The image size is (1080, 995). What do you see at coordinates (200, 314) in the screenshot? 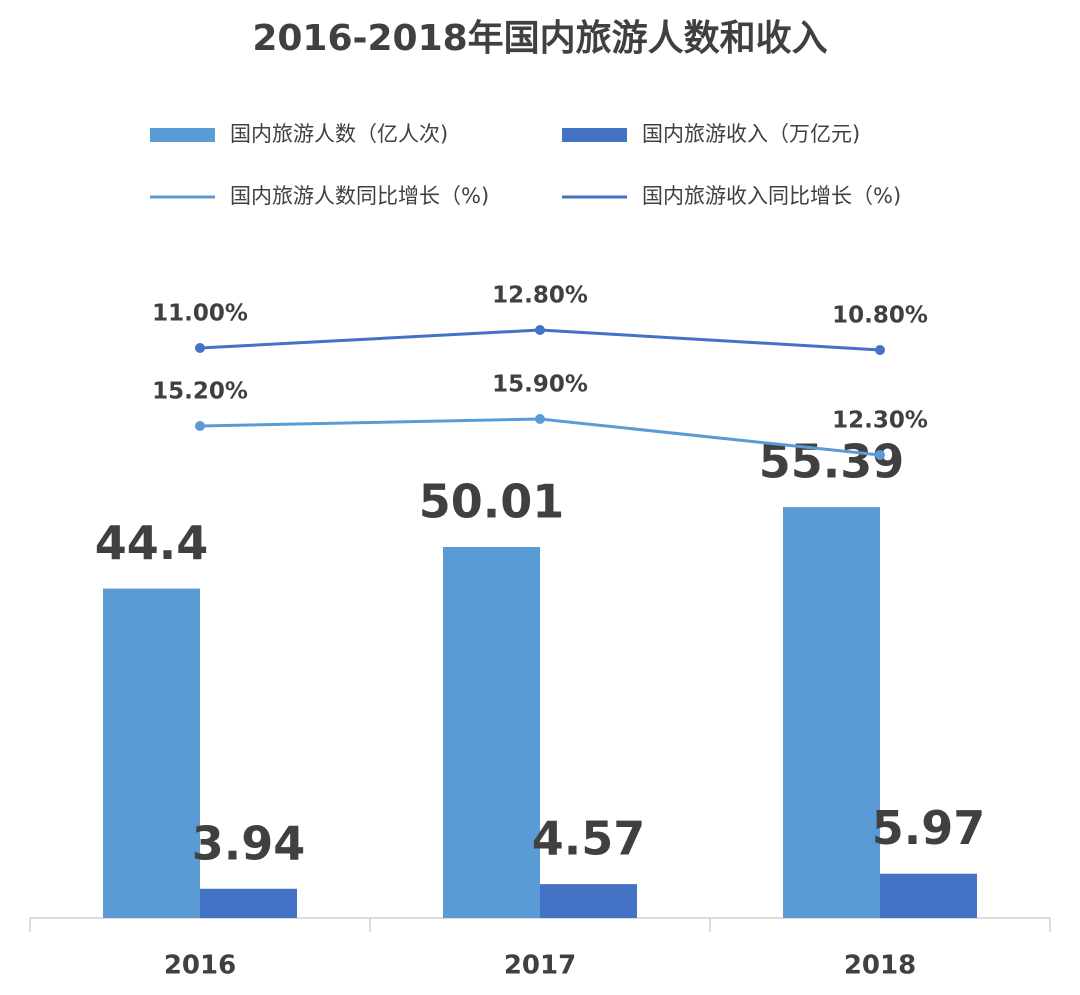
I see `line-value-label: 11.00%` at bounding box center [200, 314].